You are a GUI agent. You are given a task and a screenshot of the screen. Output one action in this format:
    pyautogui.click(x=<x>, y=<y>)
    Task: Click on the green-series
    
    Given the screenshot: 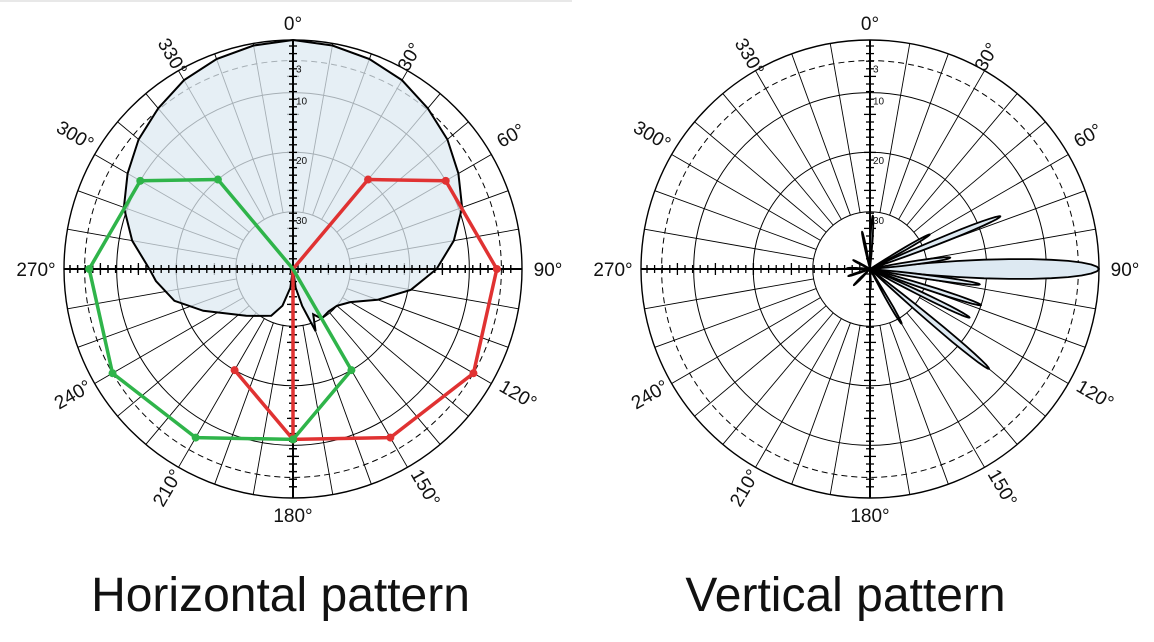 What is the action you would take?
    pyautogui.click(x=220, y=309)
    